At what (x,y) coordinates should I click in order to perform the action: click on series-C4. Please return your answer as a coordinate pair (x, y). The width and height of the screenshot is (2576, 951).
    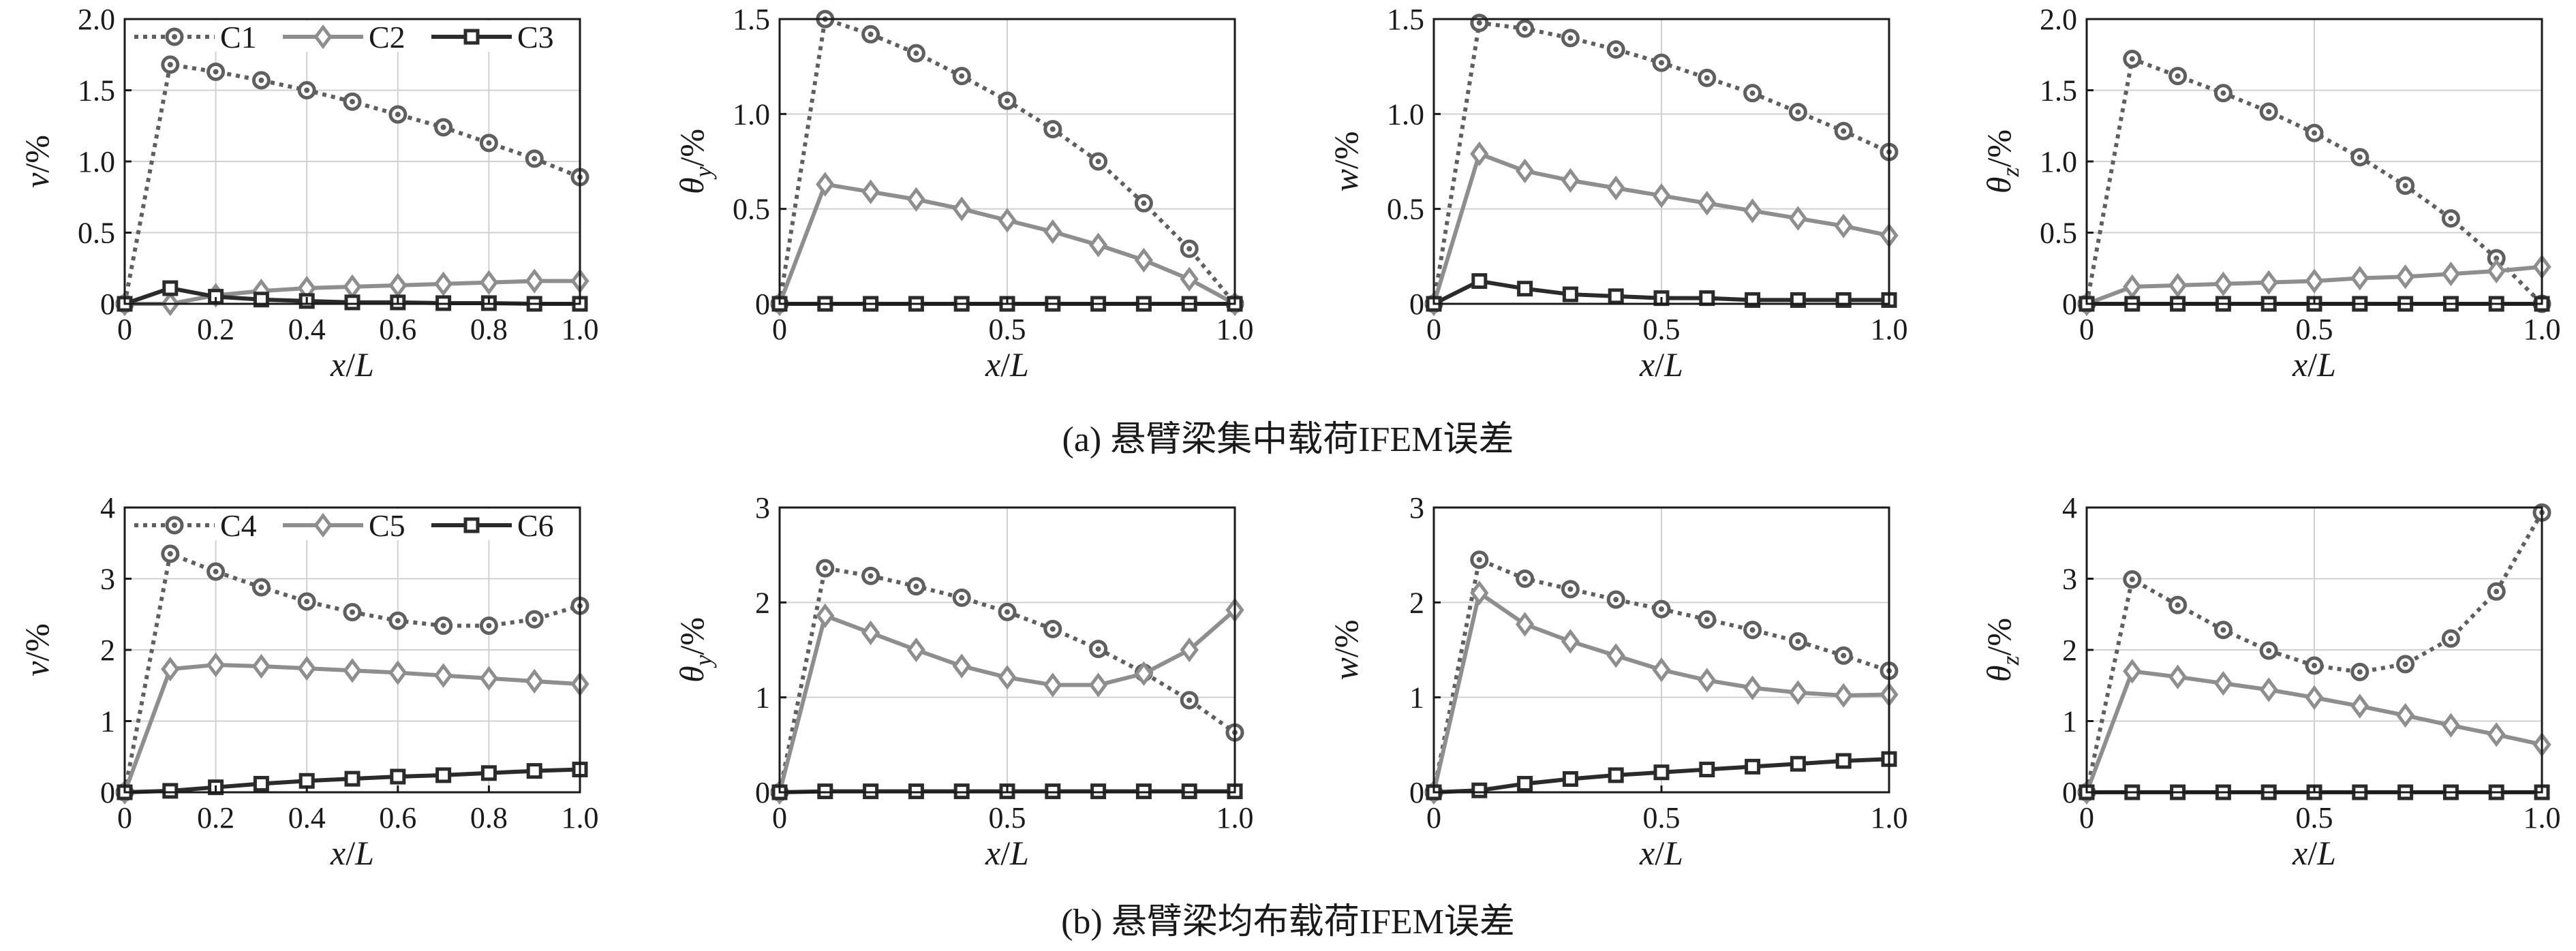
    Looking at the image, I should click on (1661, 676).